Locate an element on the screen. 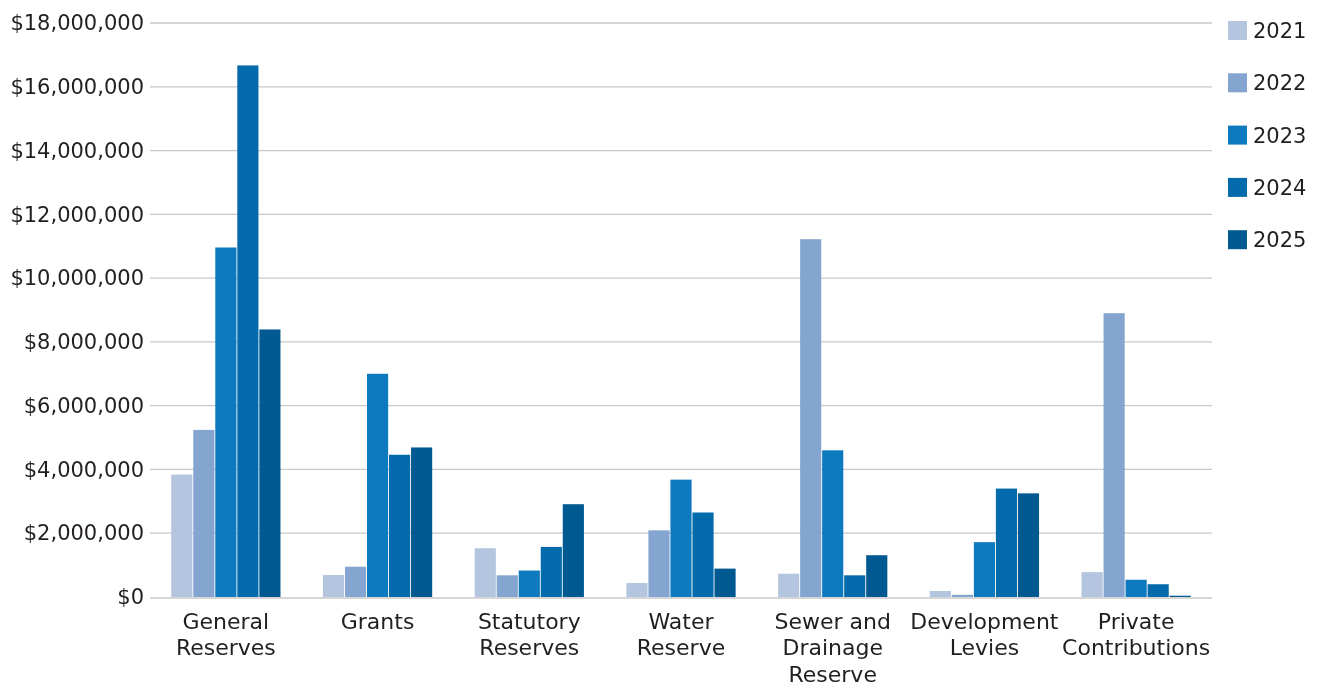  x-tick-label: Grants is located at coordinates (377, 621).